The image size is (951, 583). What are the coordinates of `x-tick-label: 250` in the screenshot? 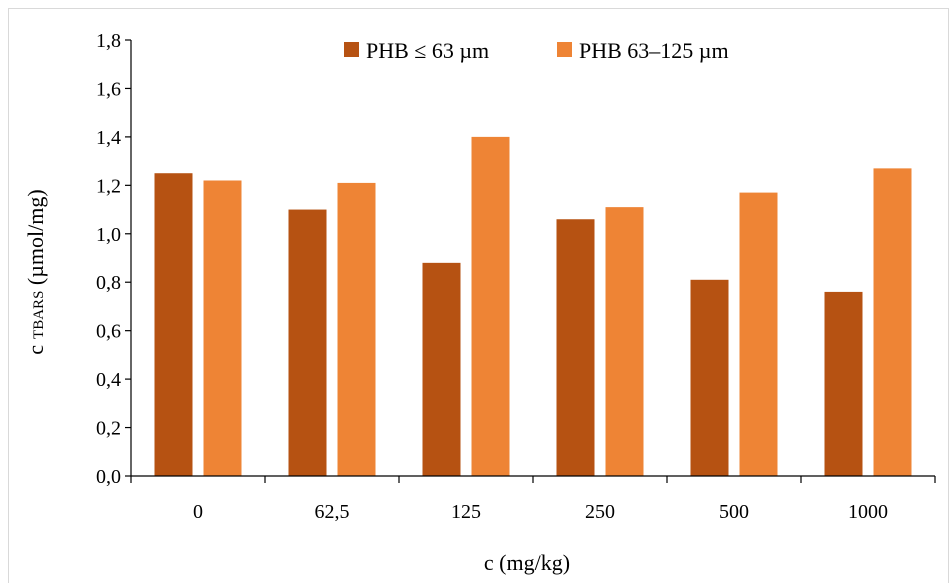 It's located at (600, 512).